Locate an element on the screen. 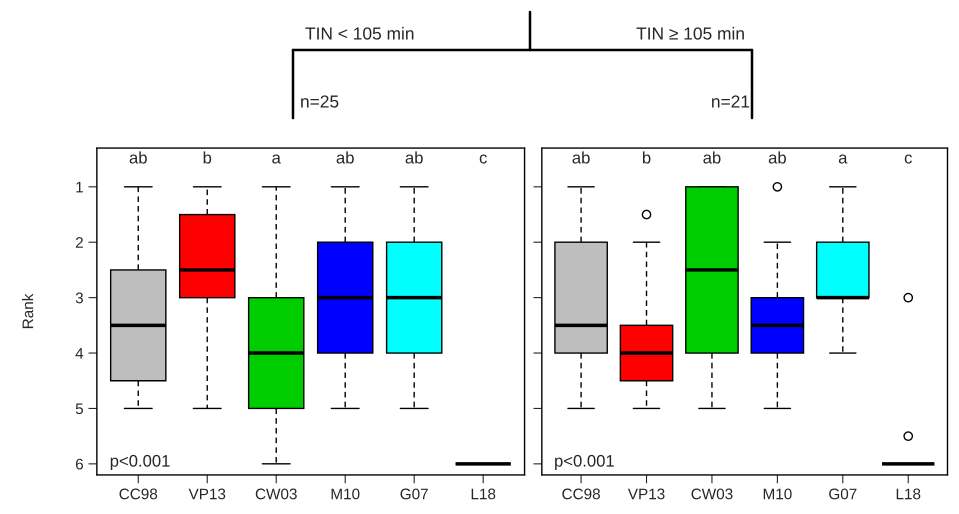  y-tick-label: 6 is located at coordinates (79, 464).